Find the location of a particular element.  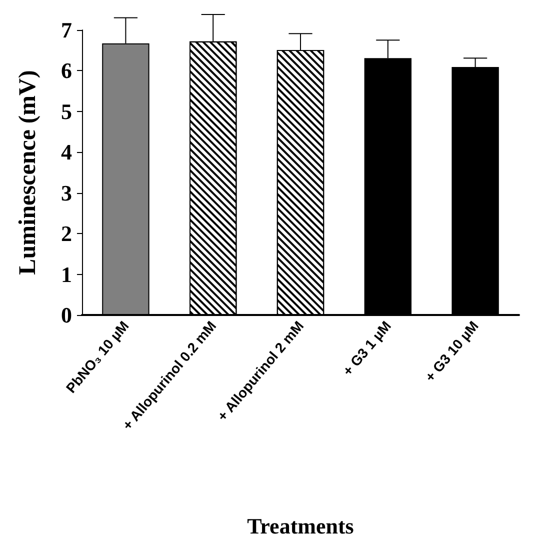

y-tick-label: 0 is located at coordinates (66, 315).